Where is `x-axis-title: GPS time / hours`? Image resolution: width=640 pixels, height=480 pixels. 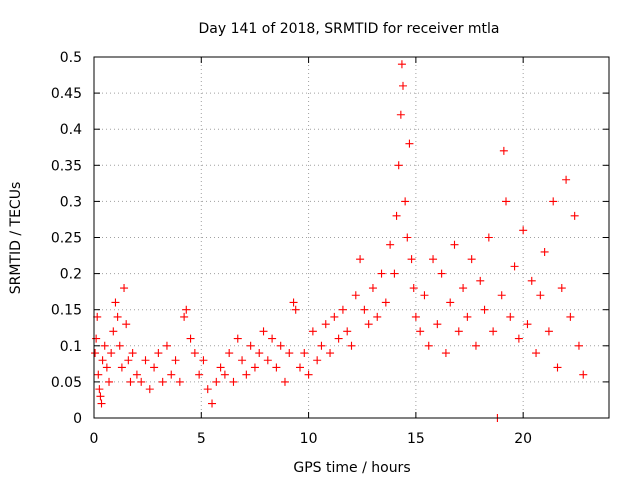 x-axis-title: GPS time / hours is located at coordinates (351, 468).